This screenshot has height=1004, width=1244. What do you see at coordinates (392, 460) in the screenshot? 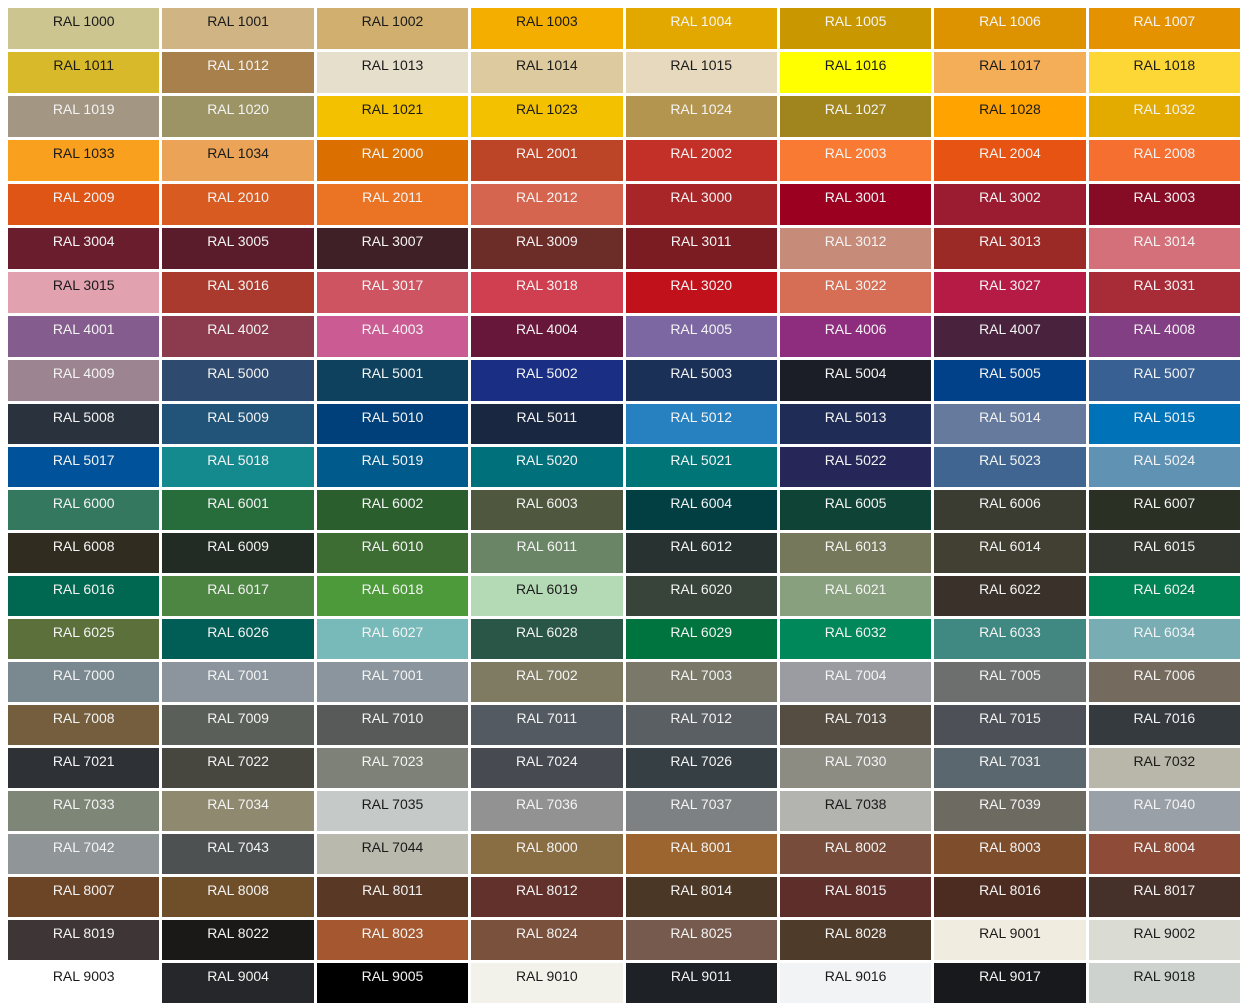
I see `swatch-label: RAL 5019` at bounding box center [392, 460].